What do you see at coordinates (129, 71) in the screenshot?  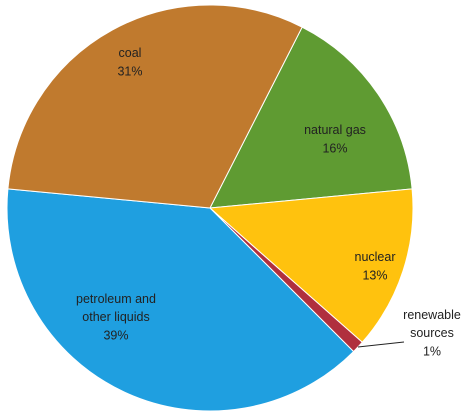 I see `value-label: 31%` at bounding box center [129, 71].